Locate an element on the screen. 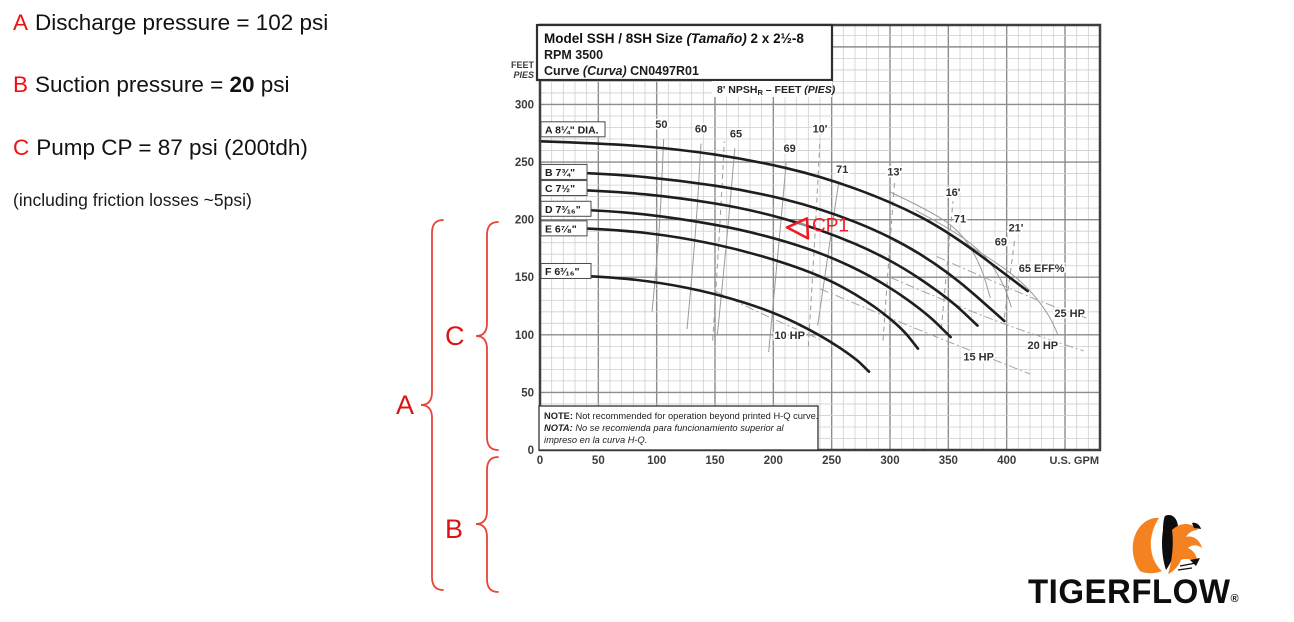 The image size is (1294, 622). cp1-triangle-icon is located at coordinates (797, 228).